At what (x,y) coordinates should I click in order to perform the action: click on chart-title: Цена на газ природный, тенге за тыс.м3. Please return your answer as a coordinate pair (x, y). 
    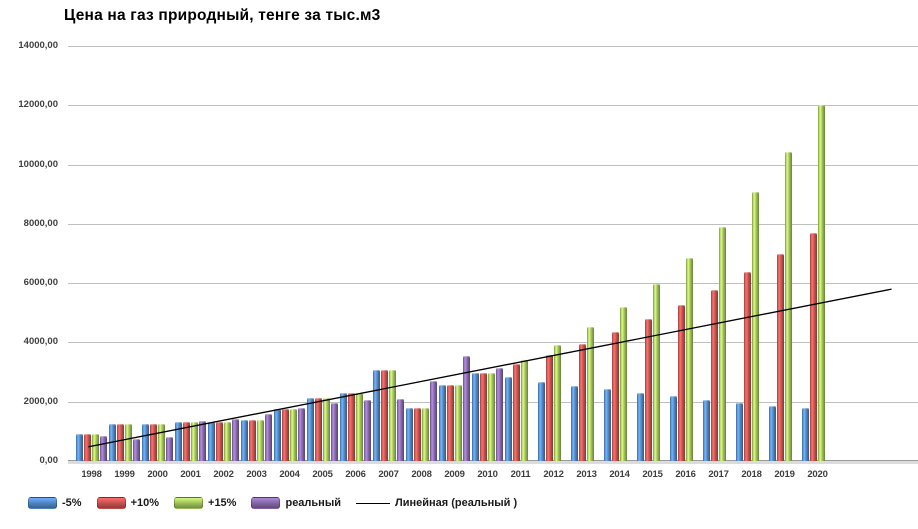
    Looking at the image, I should click on (222, 15).